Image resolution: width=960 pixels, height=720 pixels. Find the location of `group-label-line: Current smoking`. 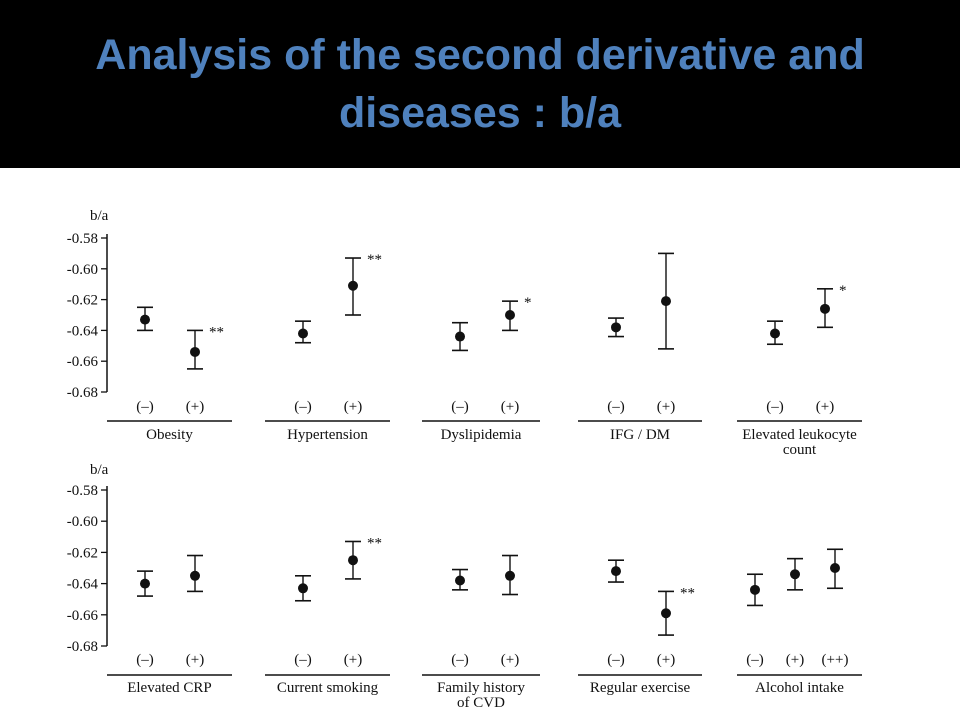

group-label-line: Current smoking is located at coordinates (328, 688).